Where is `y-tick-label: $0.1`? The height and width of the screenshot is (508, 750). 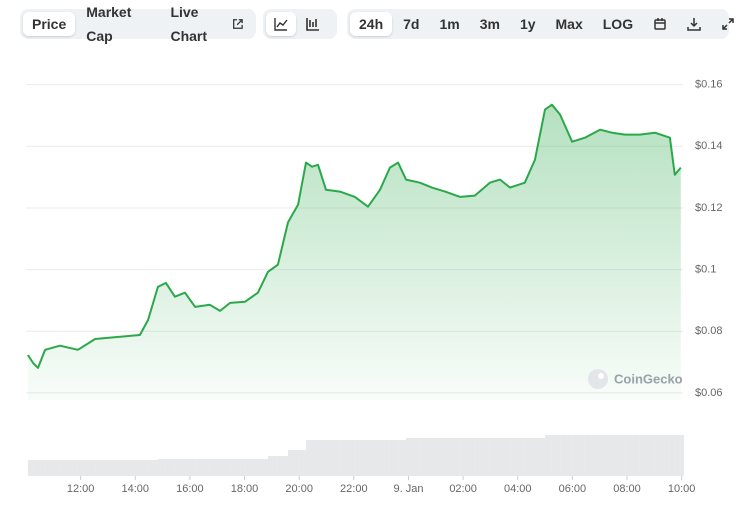 y-tick-label: $0.1 is located at coordinates (705, 270).